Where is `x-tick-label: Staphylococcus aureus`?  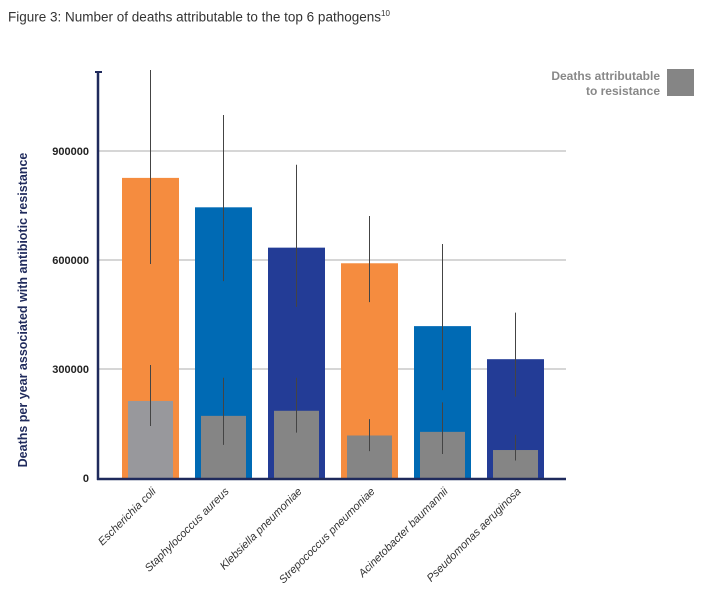 x-tick-label: Staphylococcus aureus is located at coordinates (187, 529).